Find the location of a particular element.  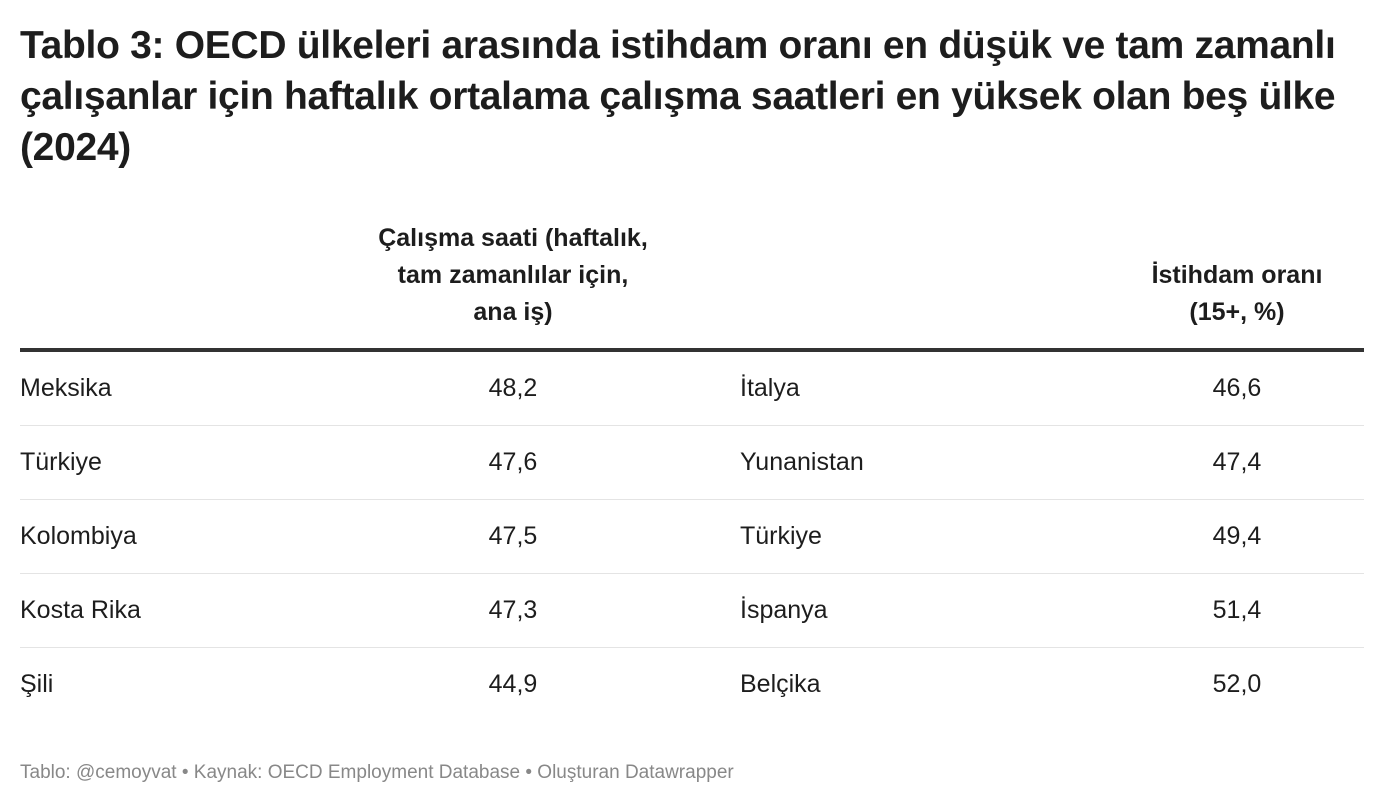

header-employment: İstihdam oranı (15+, %) is located at coordinates (1237, 303).